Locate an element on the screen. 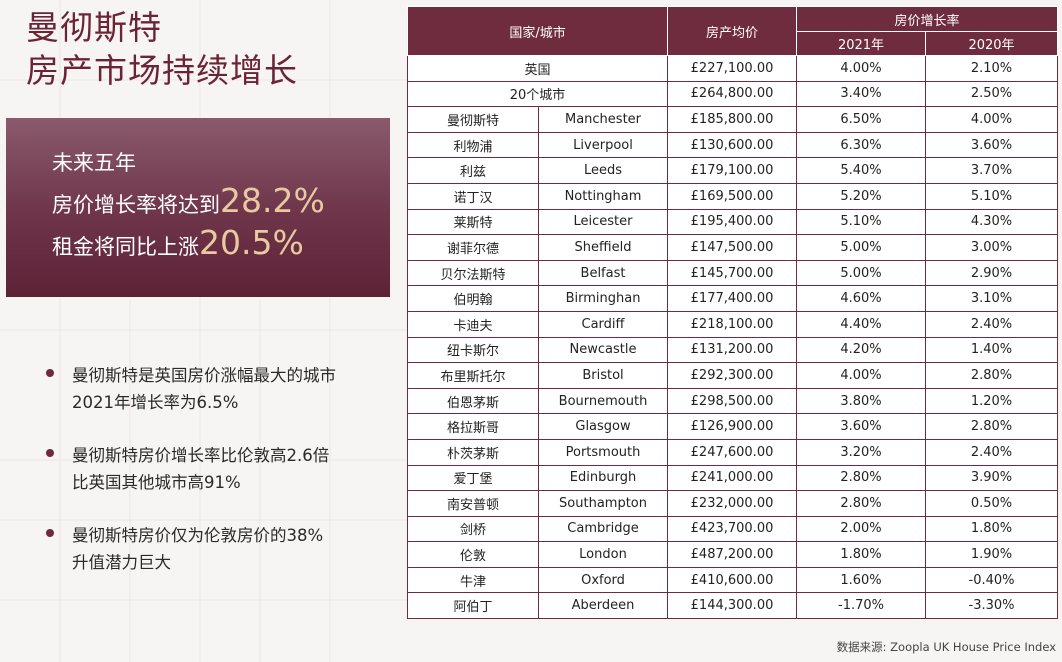  table-row: 爱丁堡 Edinburgh £241,000.00 2.80% 3.90% is located at coordinates (733, 478).